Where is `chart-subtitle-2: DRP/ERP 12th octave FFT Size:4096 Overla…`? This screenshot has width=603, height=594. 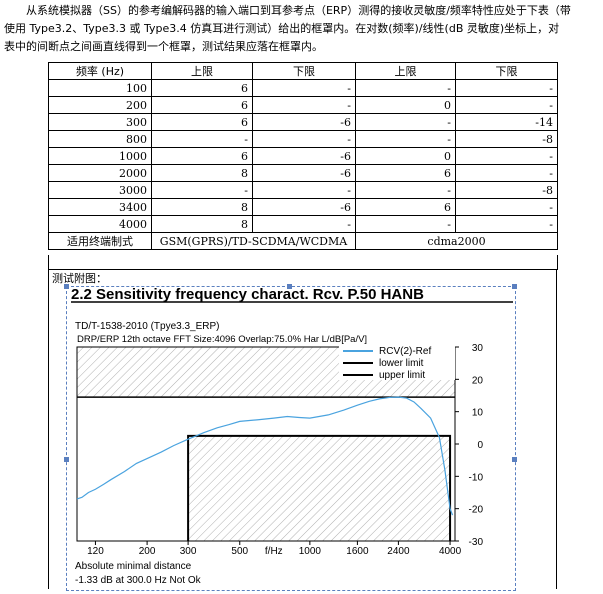
chart-subtitle-2: DRP/ERP 12th octave FFT Size:4096 Overla… is located at coordinates (222, 339).